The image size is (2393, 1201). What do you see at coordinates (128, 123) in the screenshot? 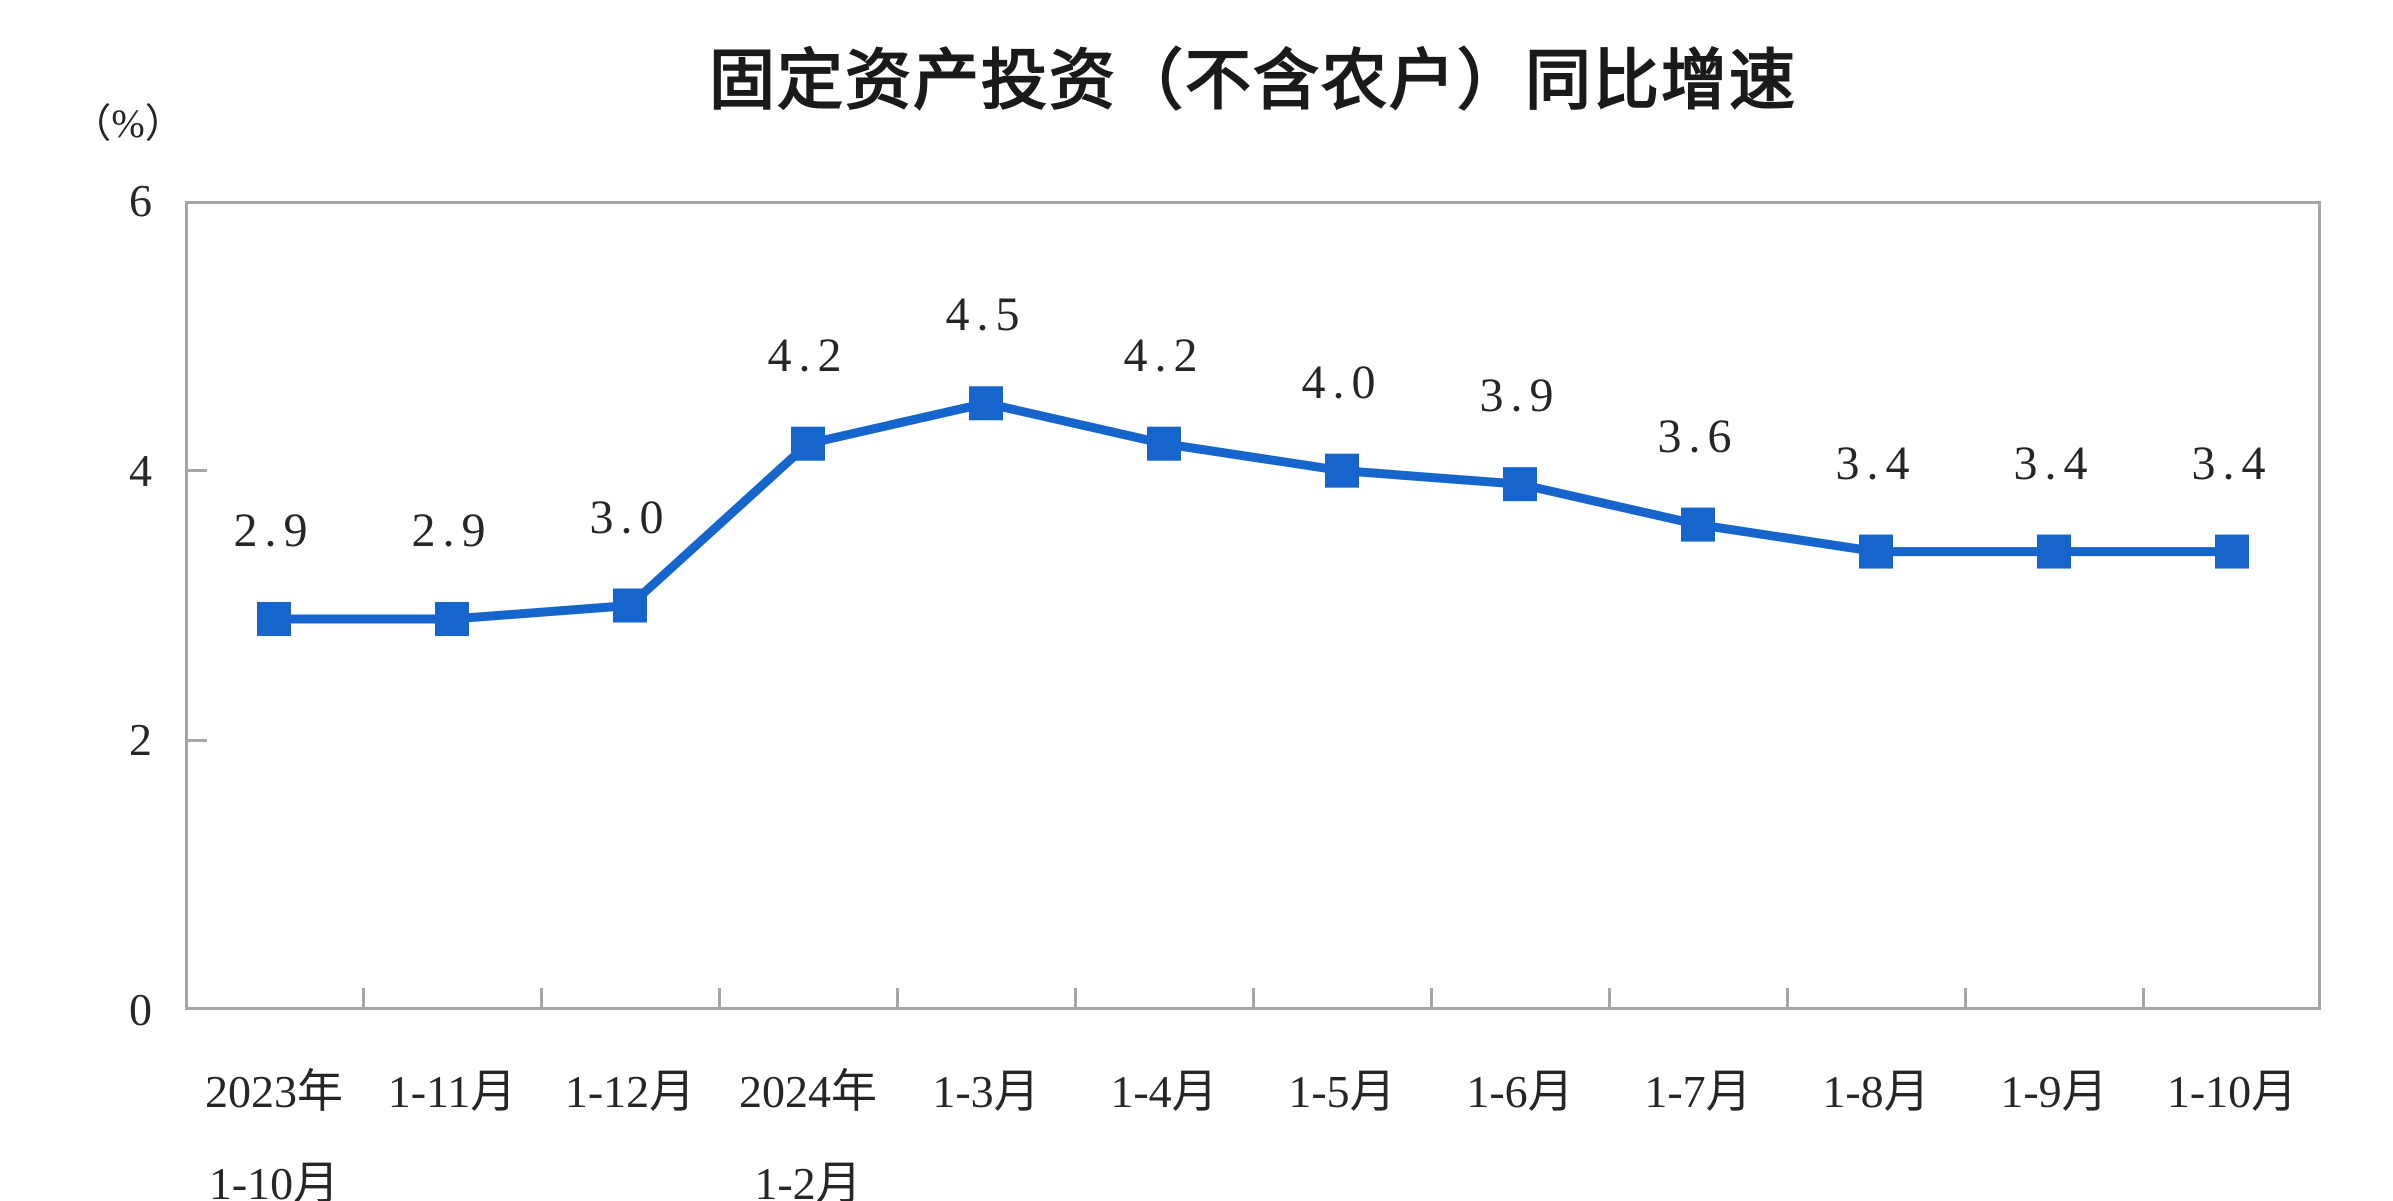
I see `y-axis-unit-label: （%）` at bounding box center [128, 123].